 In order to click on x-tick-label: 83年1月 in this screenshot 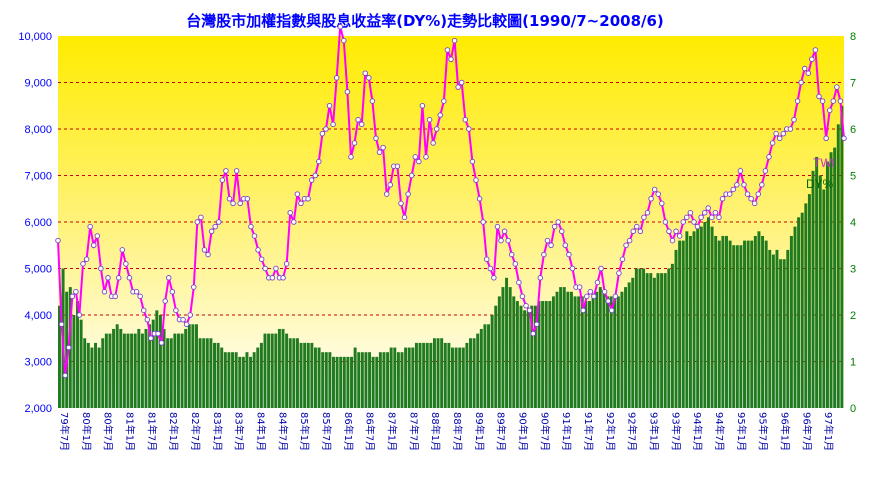, I will do `click(217, 431)`.